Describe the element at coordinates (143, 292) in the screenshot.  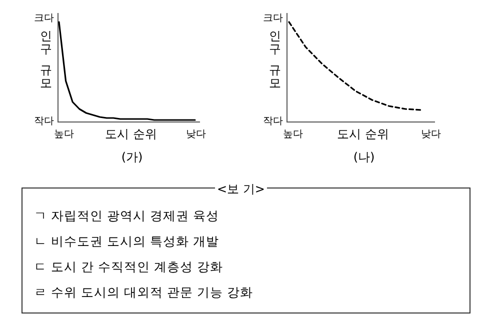
I see `text: ㄹ 수위 도시의 대외적 관문 기능 강화` at that location.